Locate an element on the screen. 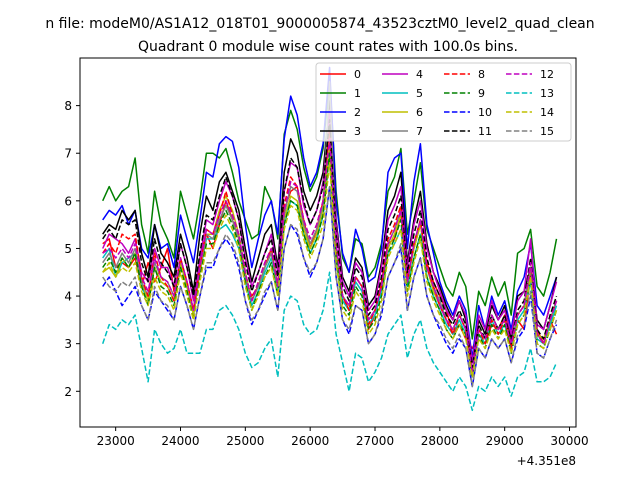  x-axis: 23000 24000 25000 26000 27000 28000 29000 30000 is located at coordinates (343, 437).